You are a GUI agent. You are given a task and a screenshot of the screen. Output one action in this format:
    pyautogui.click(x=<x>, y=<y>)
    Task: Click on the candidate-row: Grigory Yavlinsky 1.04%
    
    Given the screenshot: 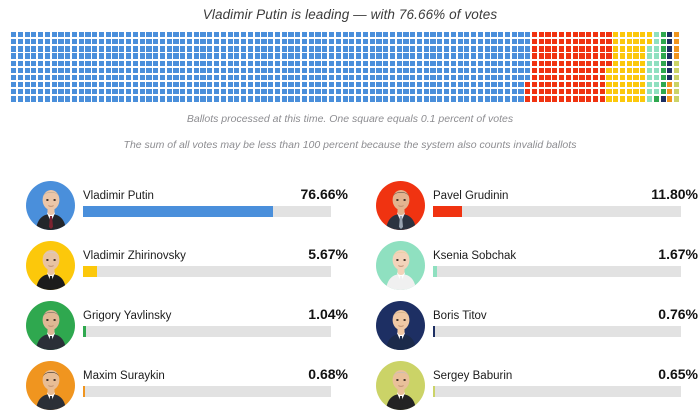 What is the action you would take?
    pyautogui.click(x=175, y=328)
    